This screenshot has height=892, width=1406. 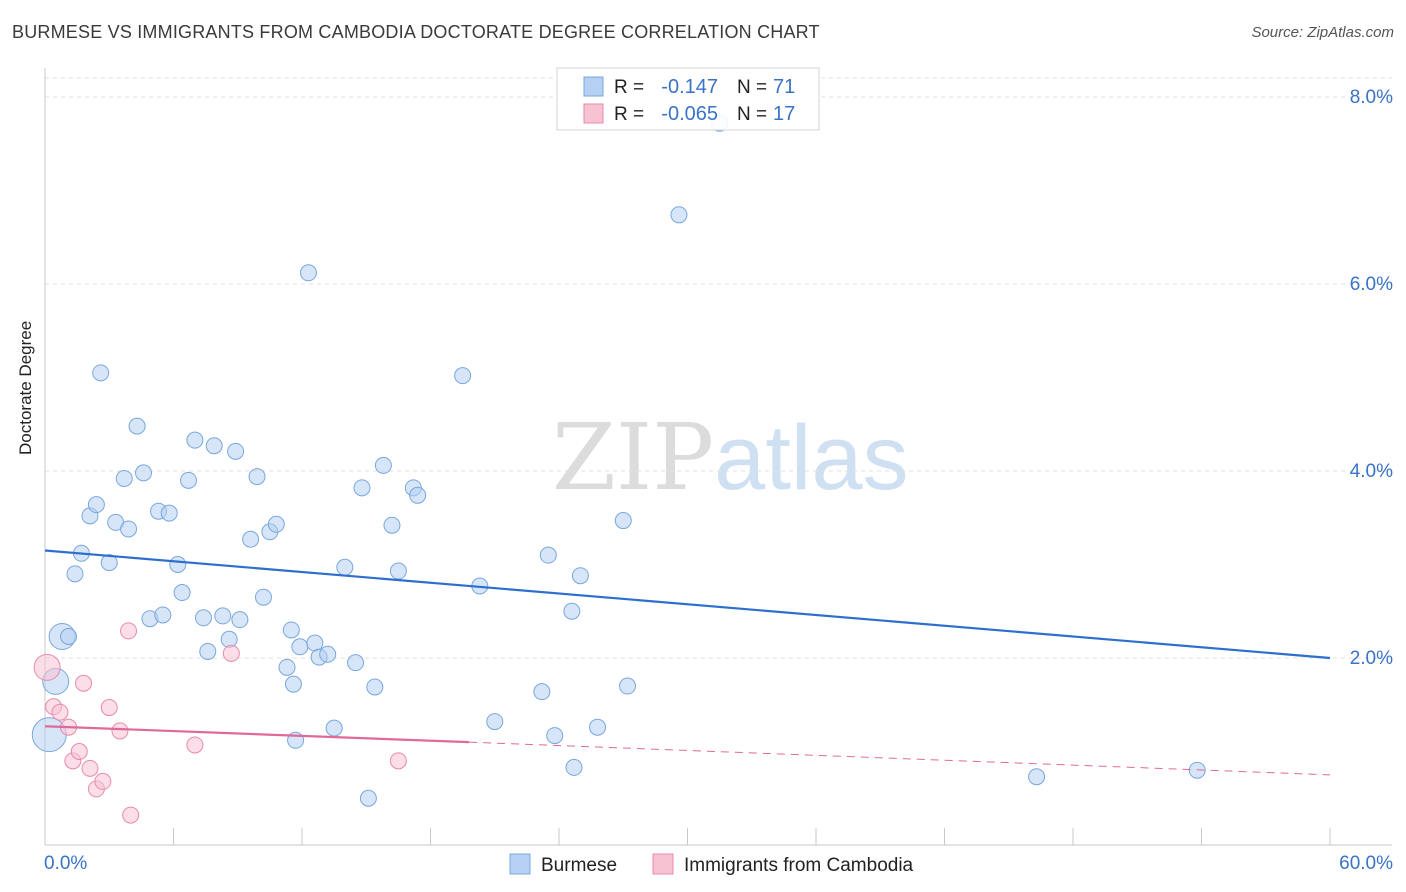 What do you see at coordinates (689, 114) in the screenshot?
I see `legend-r-value: -0.065` at bounding box center [689, 114].